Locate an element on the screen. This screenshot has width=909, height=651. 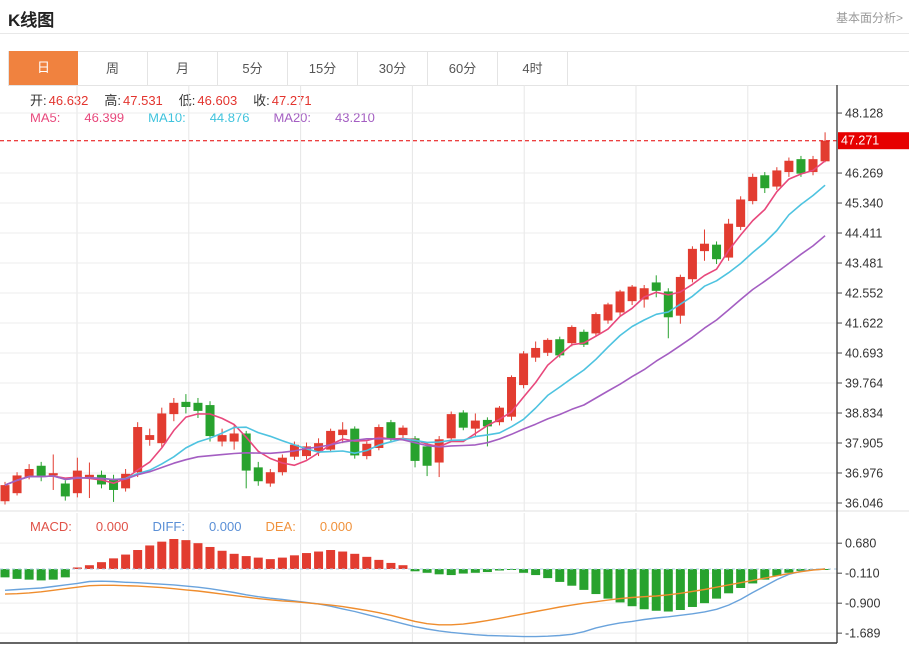
diff-line is located at coordinates (415, 603).